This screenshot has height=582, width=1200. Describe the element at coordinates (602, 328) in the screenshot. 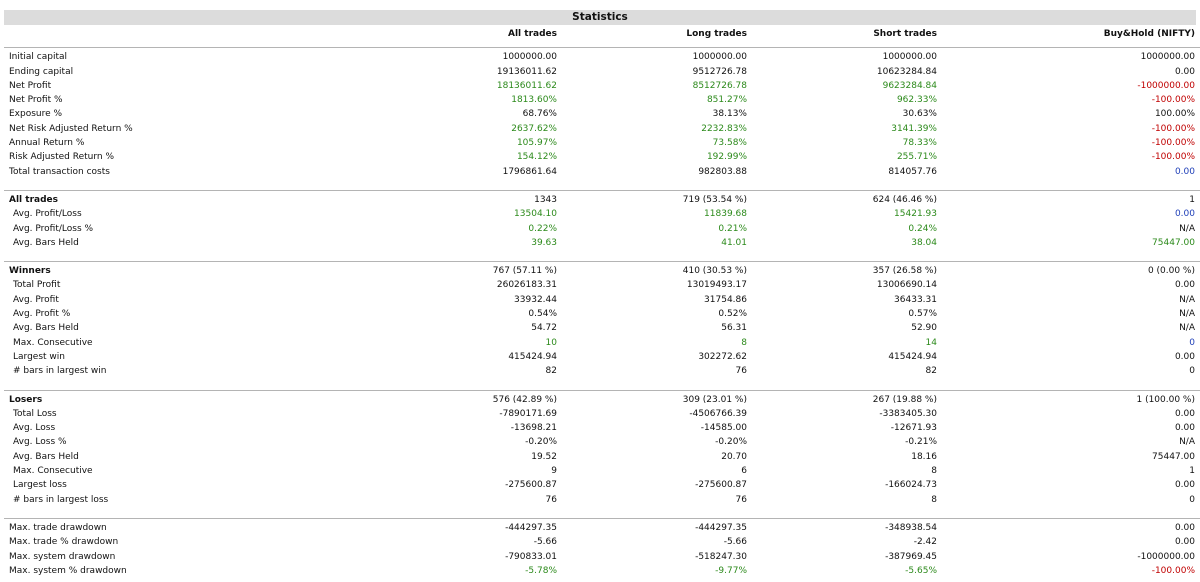

I see `stat-row: Avg. Bars Held 54.72 56.31 52.90 N/A` at that location.